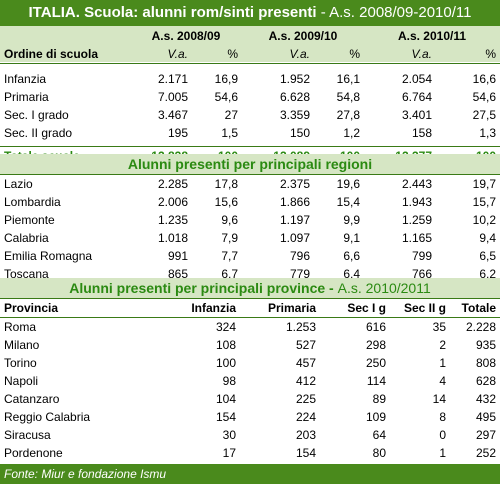  I want to click on region-value: 6,6, so click(339, 256).